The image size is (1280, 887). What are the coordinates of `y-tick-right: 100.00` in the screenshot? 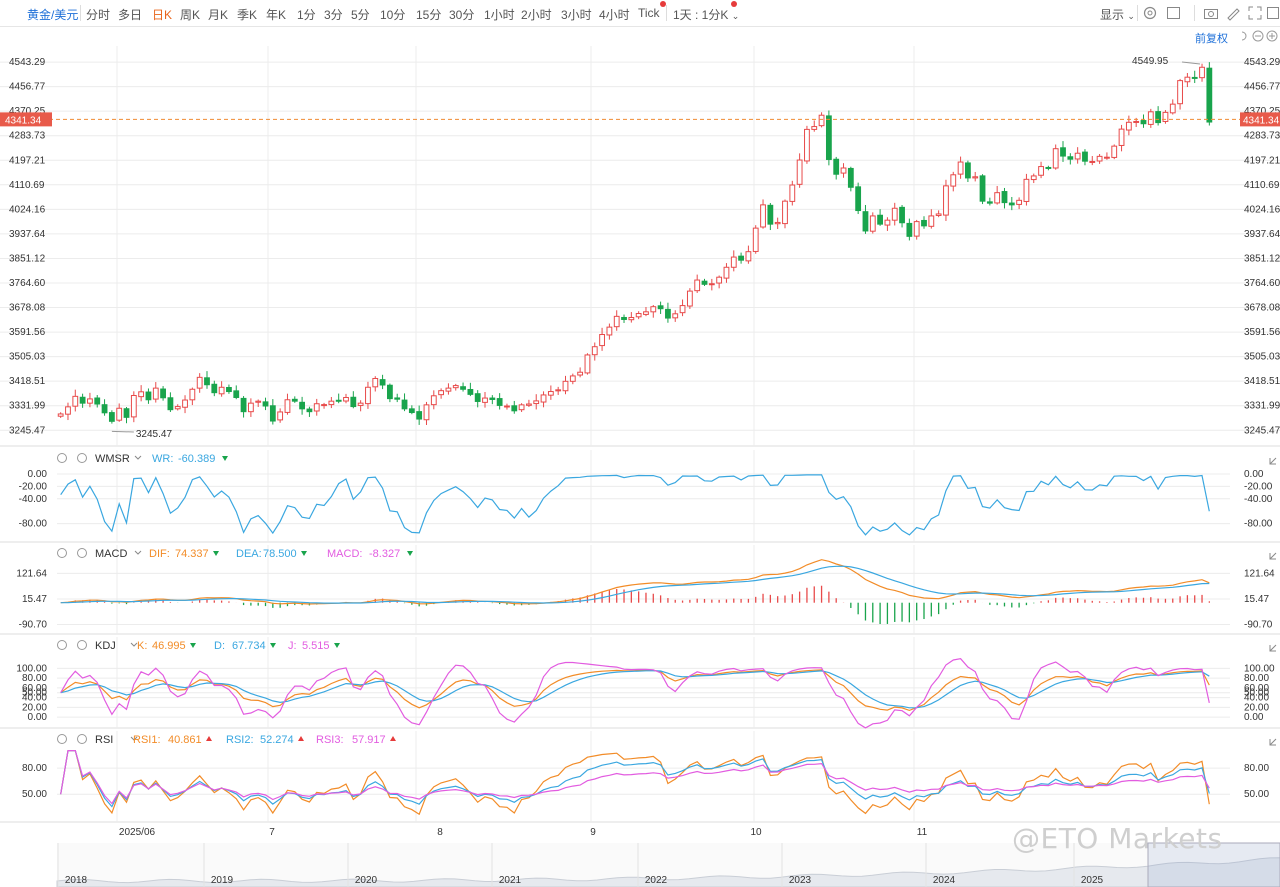 It's located at (1259, 668).